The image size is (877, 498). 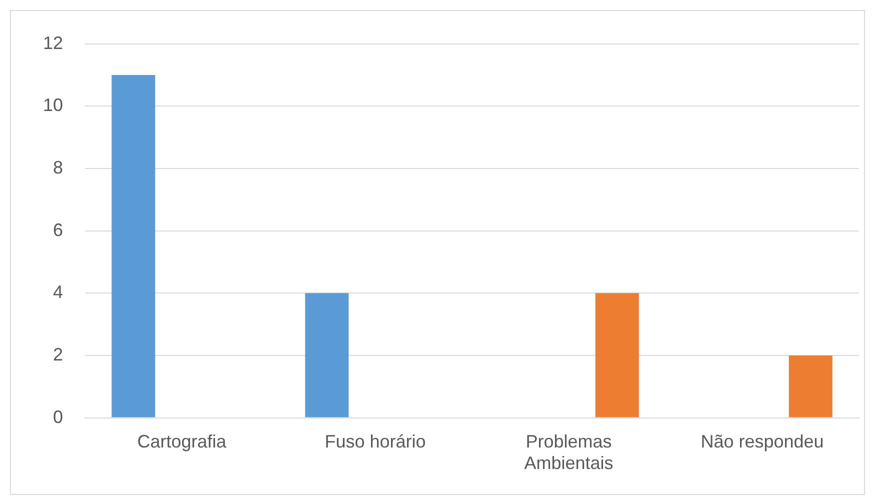 What do you see at coordinates (58, 292) in the screenshot?
I see `y-tick-label: 4` at bounding box center [58, 292].